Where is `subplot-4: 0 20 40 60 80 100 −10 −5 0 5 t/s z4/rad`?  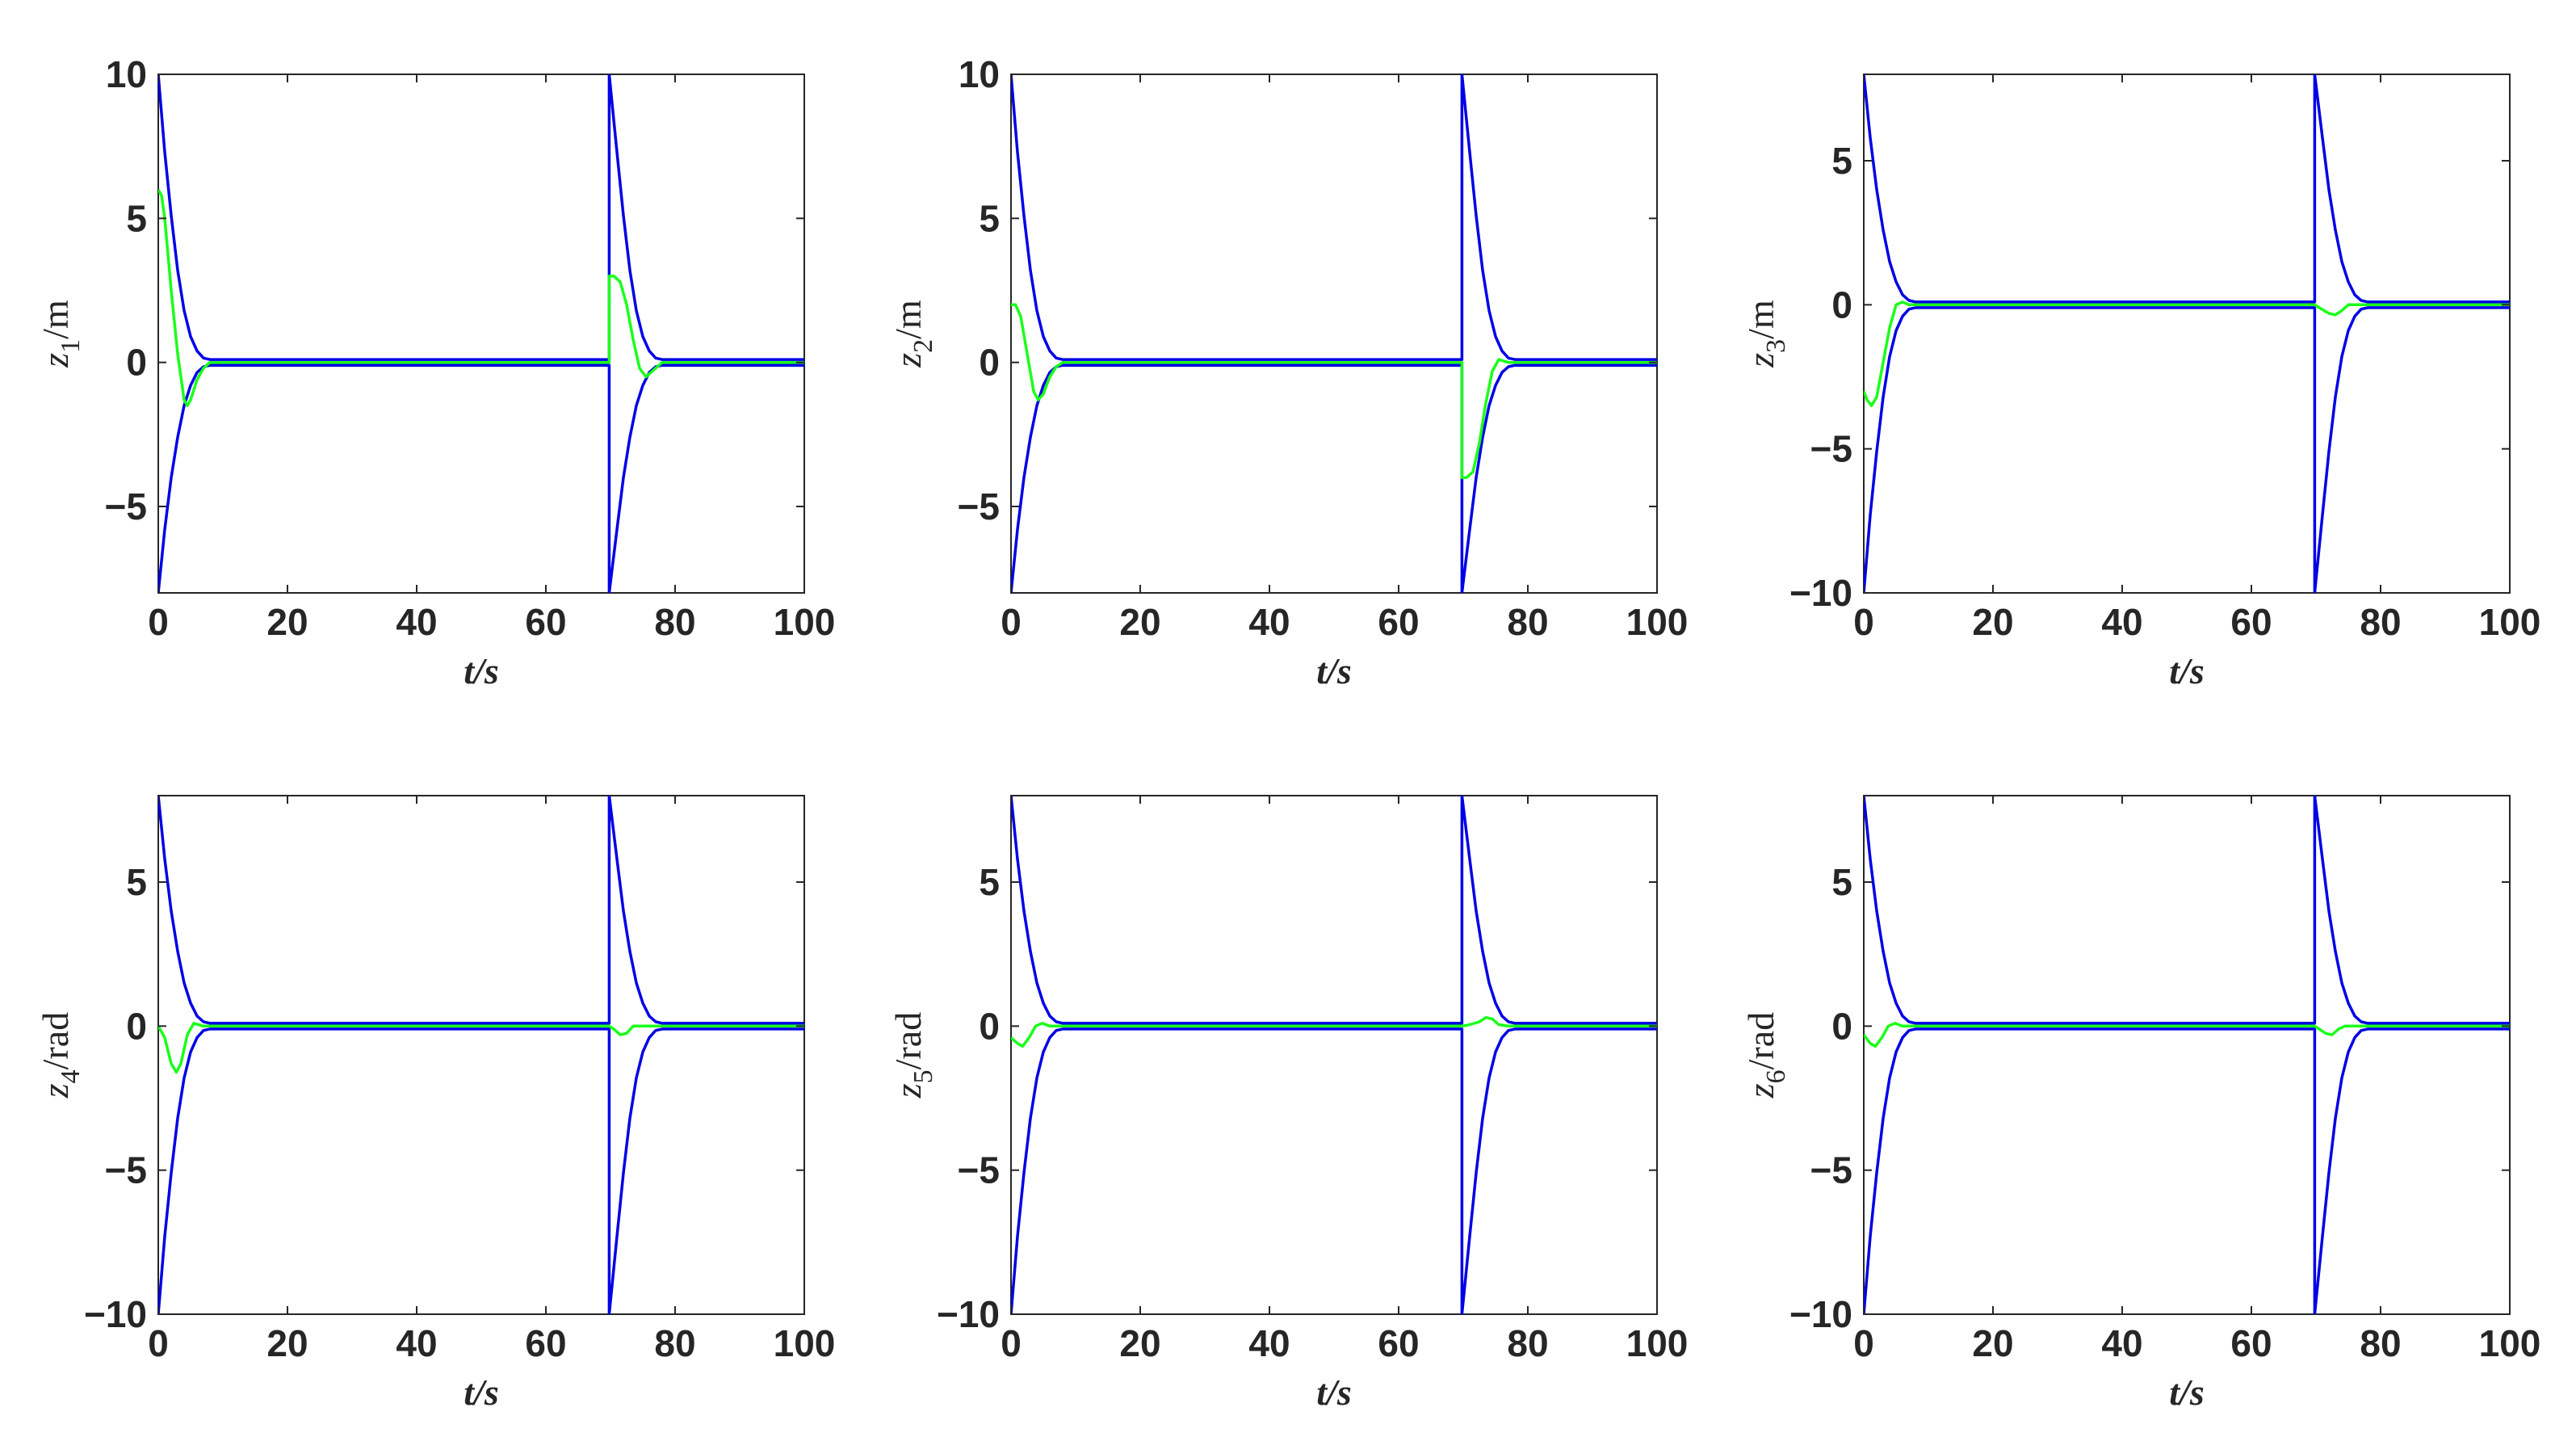 subplot-4: 0 20 40 60 80 100 −10 −5 0 5 t/s z4/rad is located at coordinates (435, 1104).